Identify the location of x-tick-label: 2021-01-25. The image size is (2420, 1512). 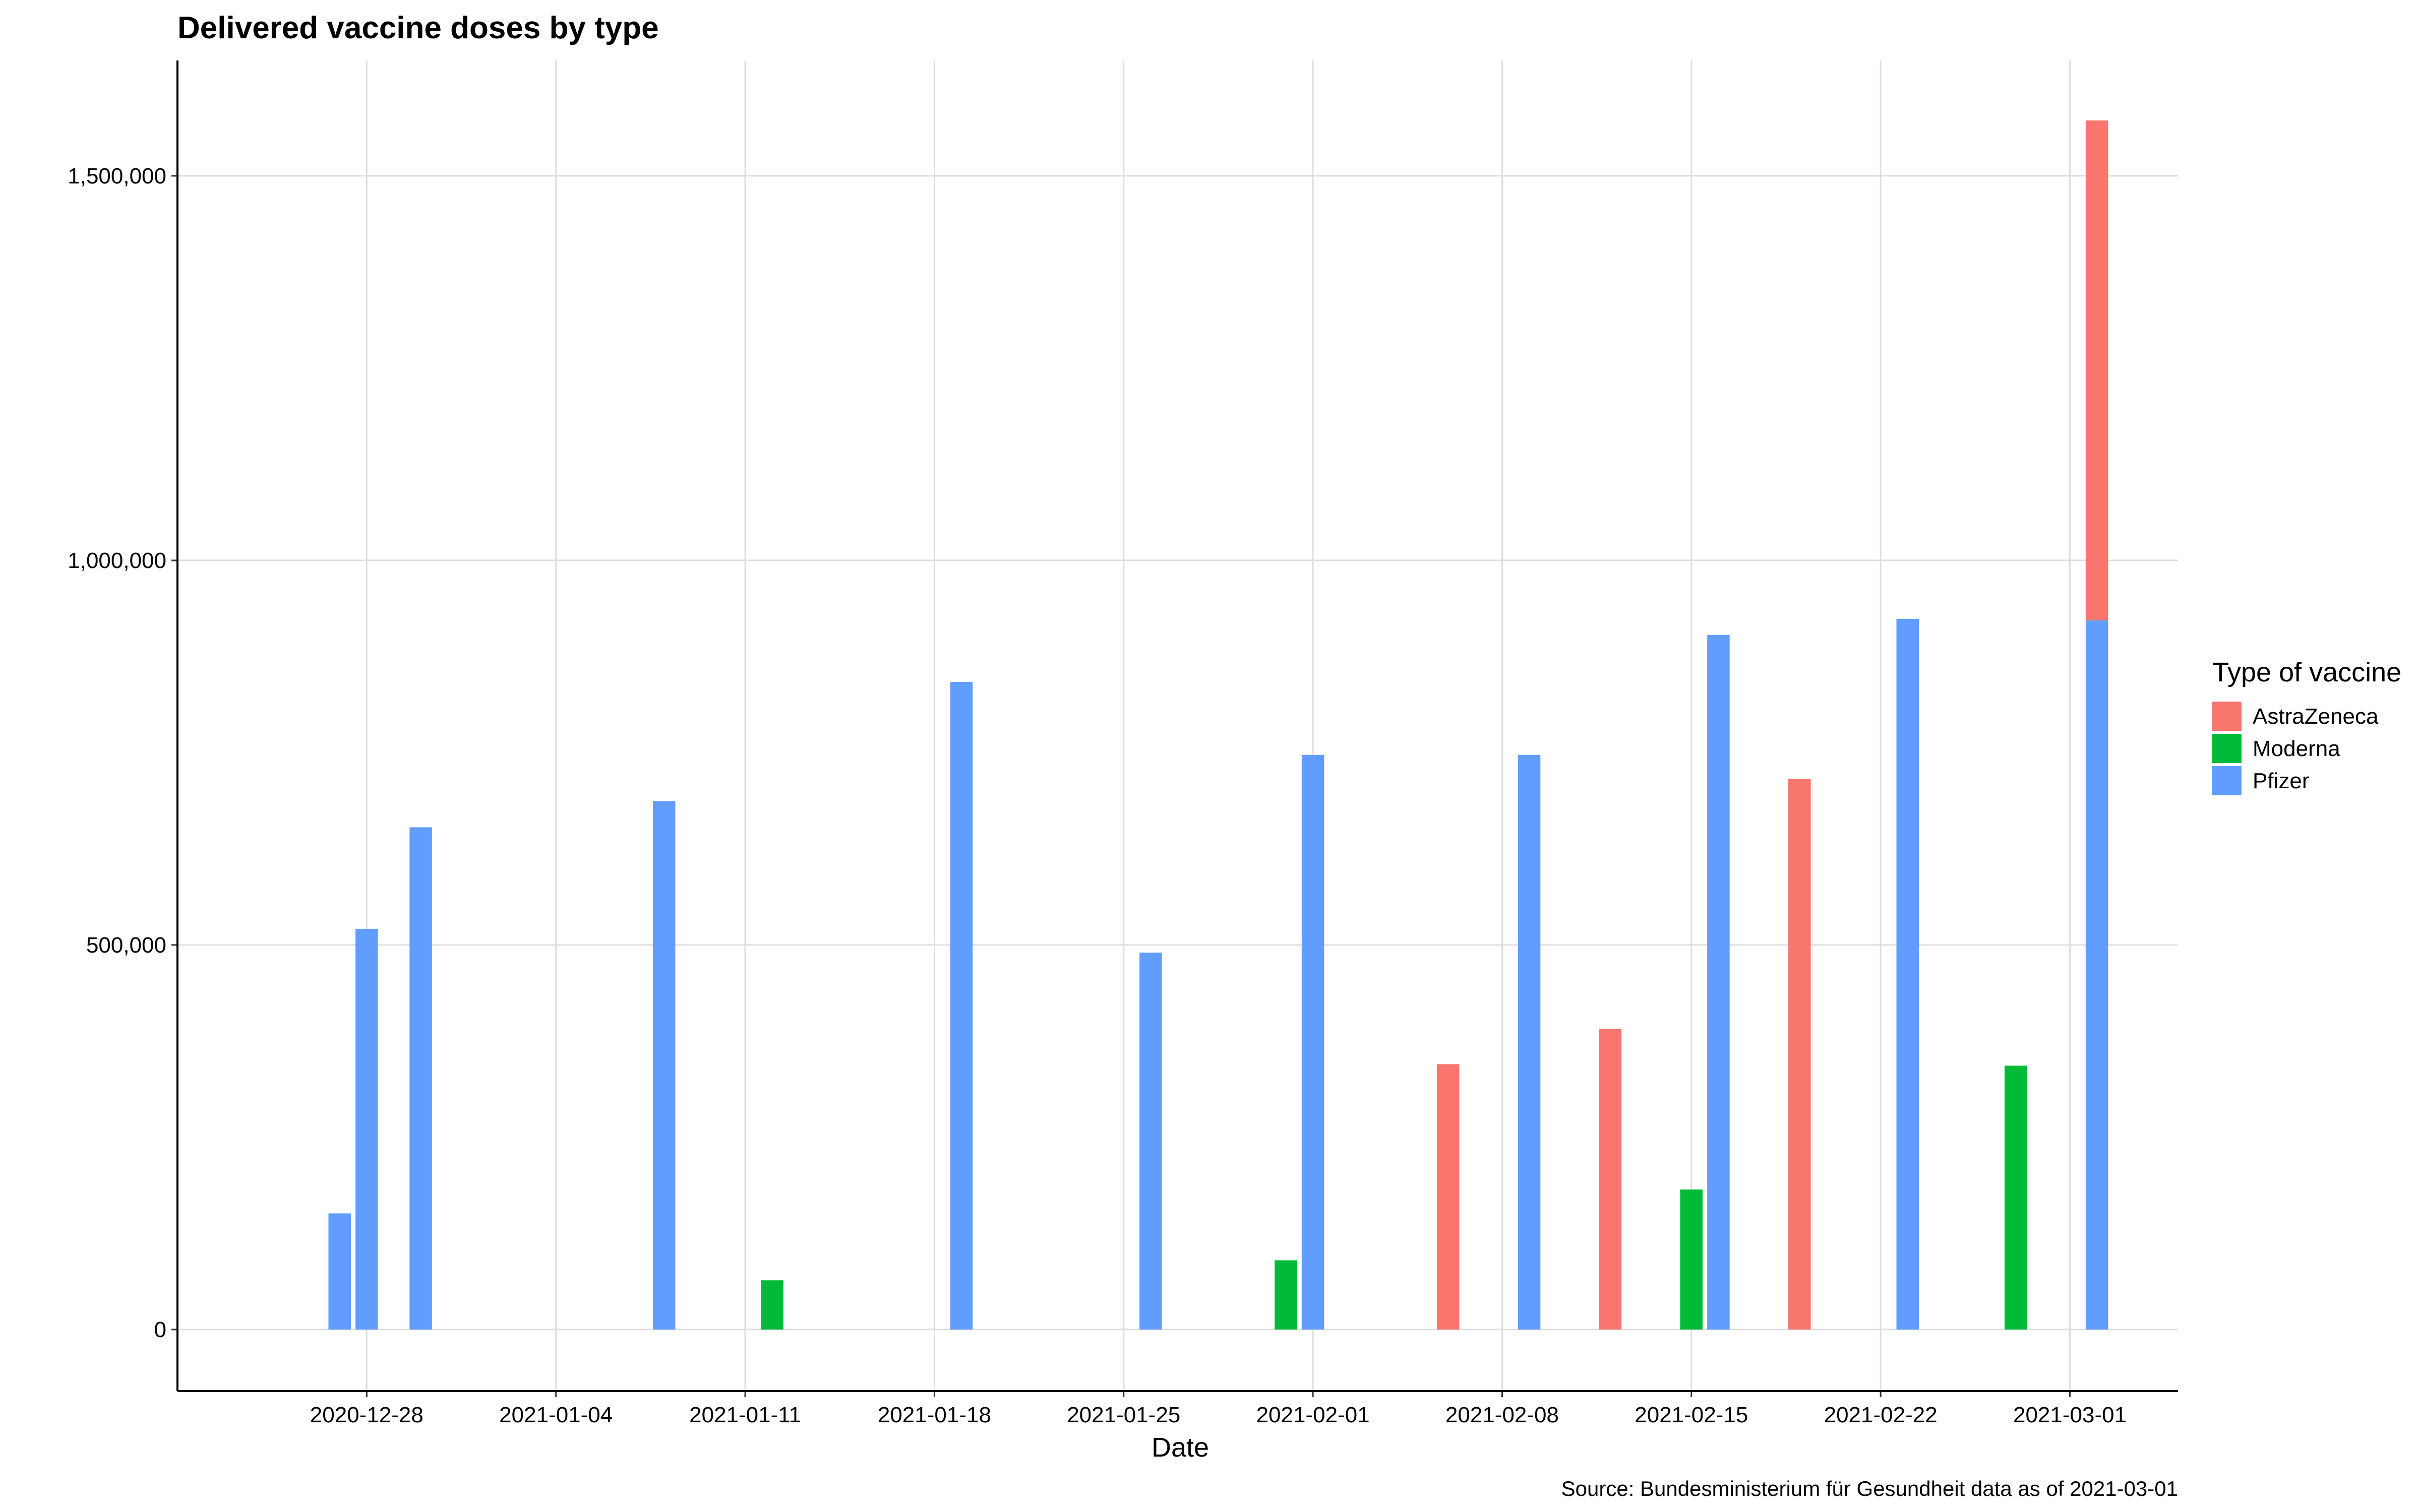
(1123, 1415).